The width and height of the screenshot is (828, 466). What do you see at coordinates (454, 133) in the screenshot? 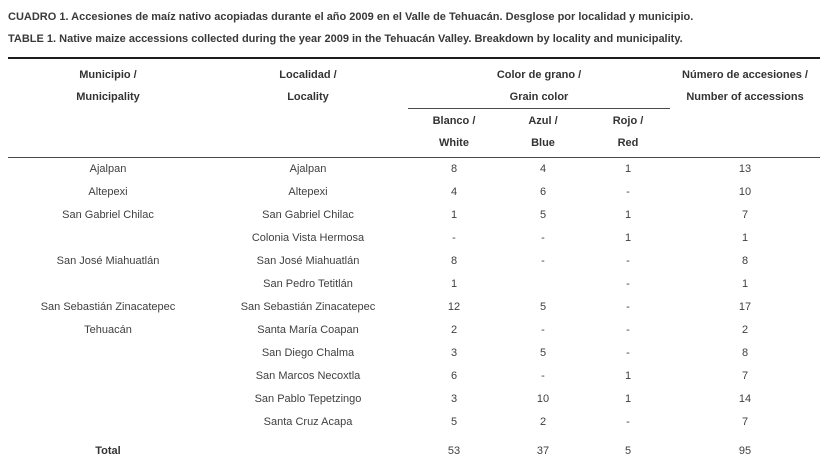
I see `col-header-white: Blanco / White` at bounding box center [454, 133].